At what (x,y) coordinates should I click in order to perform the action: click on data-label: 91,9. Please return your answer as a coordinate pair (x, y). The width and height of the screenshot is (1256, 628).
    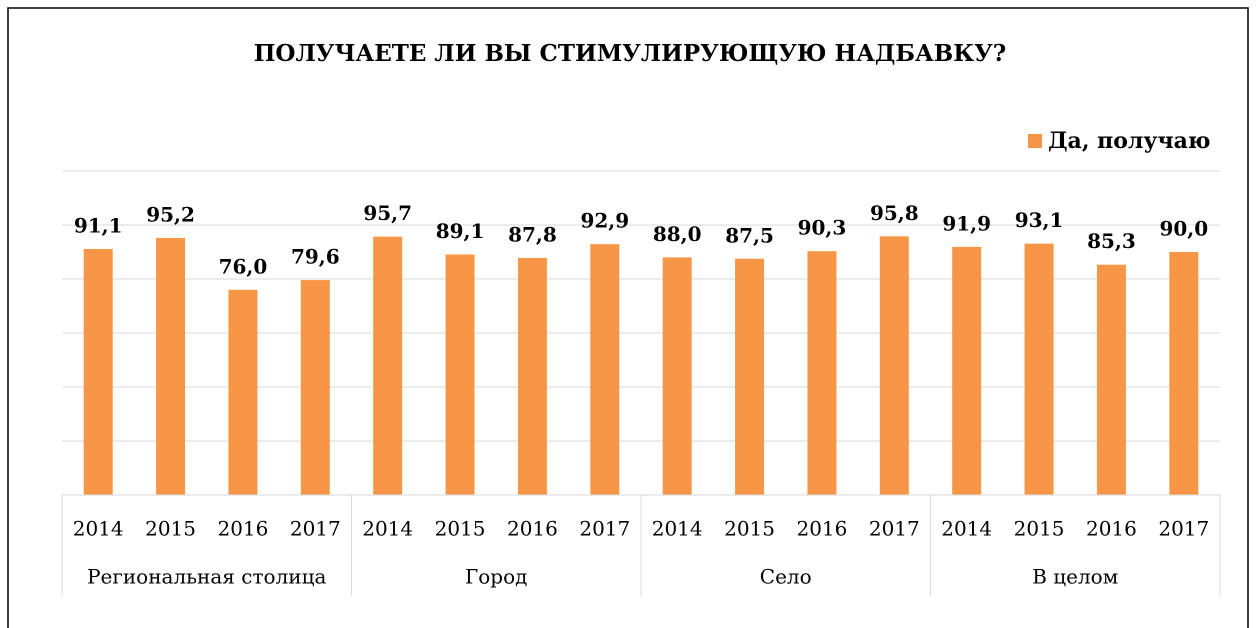
    Looking at the image, I should click on (966, 223).